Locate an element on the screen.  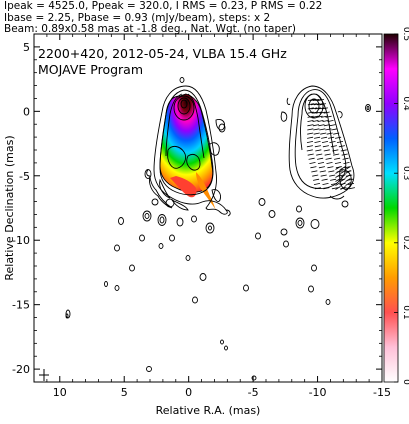
jet-color-tongue is located at coordinates (183, 187).